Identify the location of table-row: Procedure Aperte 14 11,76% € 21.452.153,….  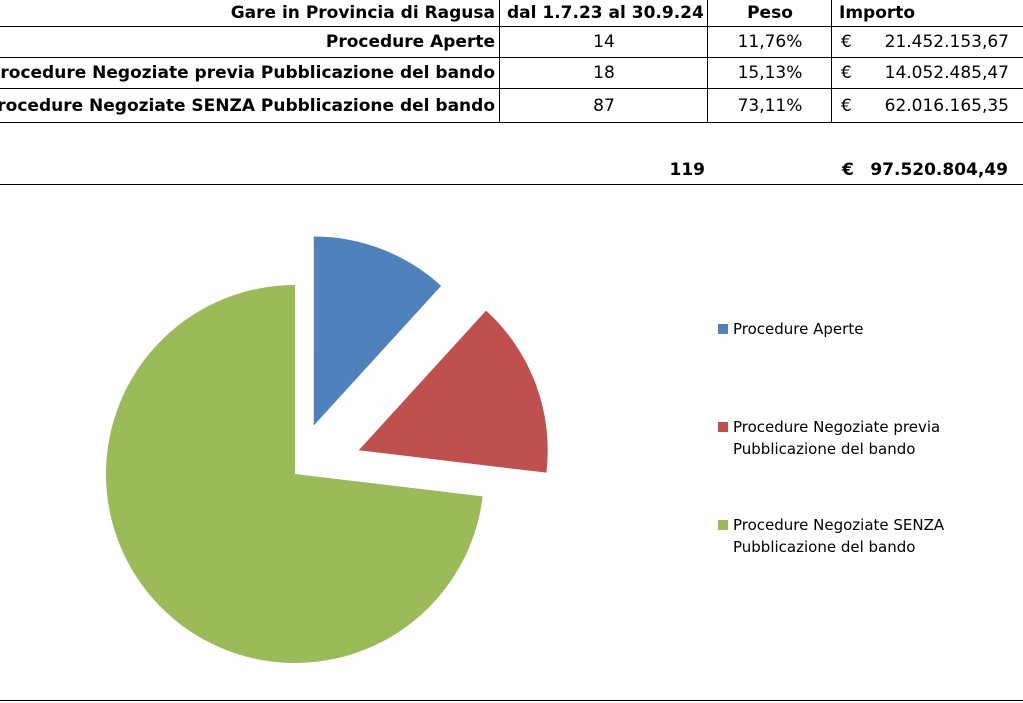
(511, 42).